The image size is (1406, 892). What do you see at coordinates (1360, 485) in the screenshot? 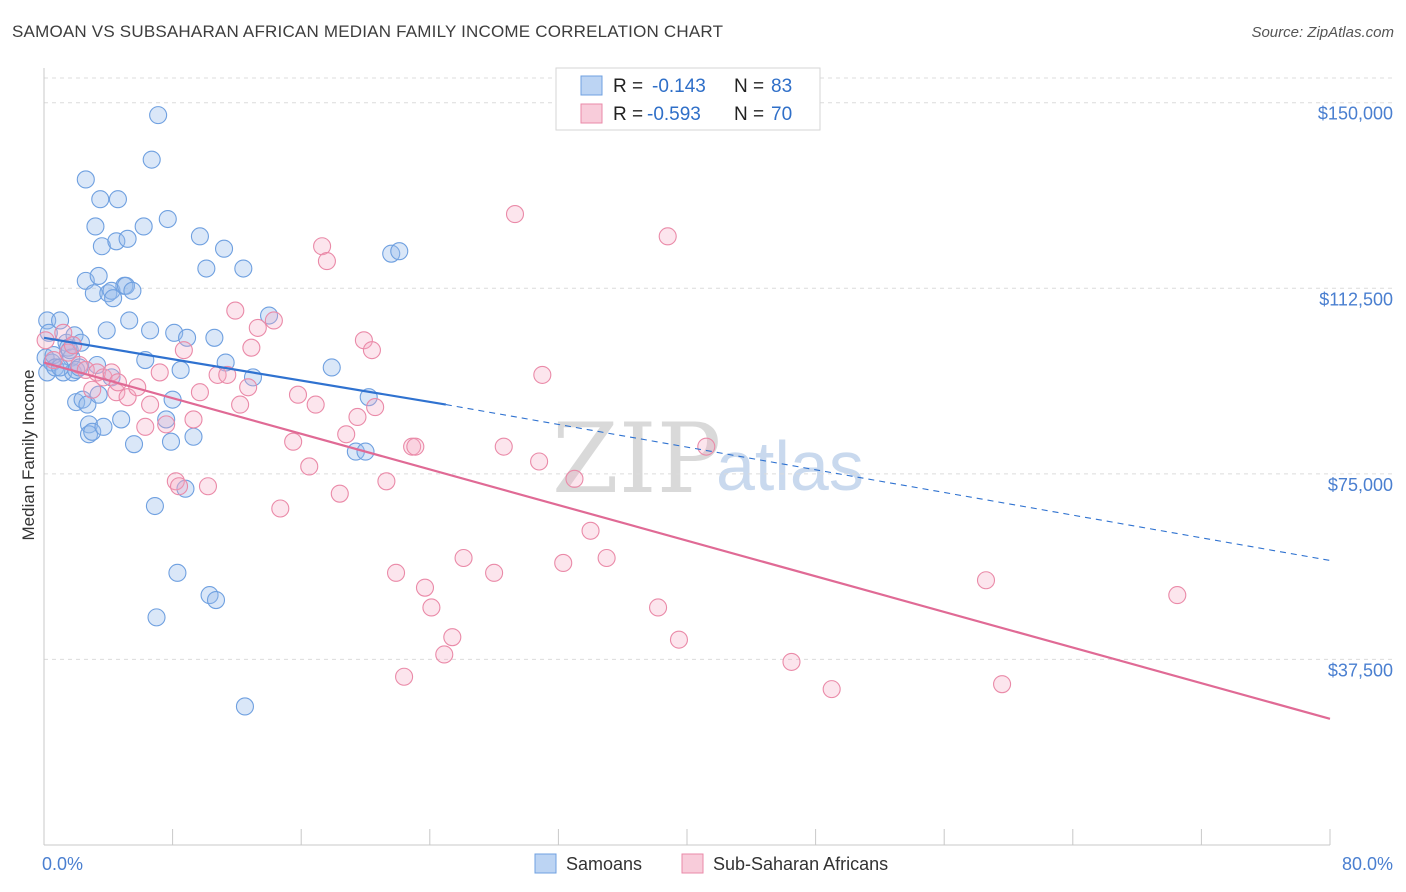
I see `y-tick-label: $75,000` at bounding box center [1360, 485].